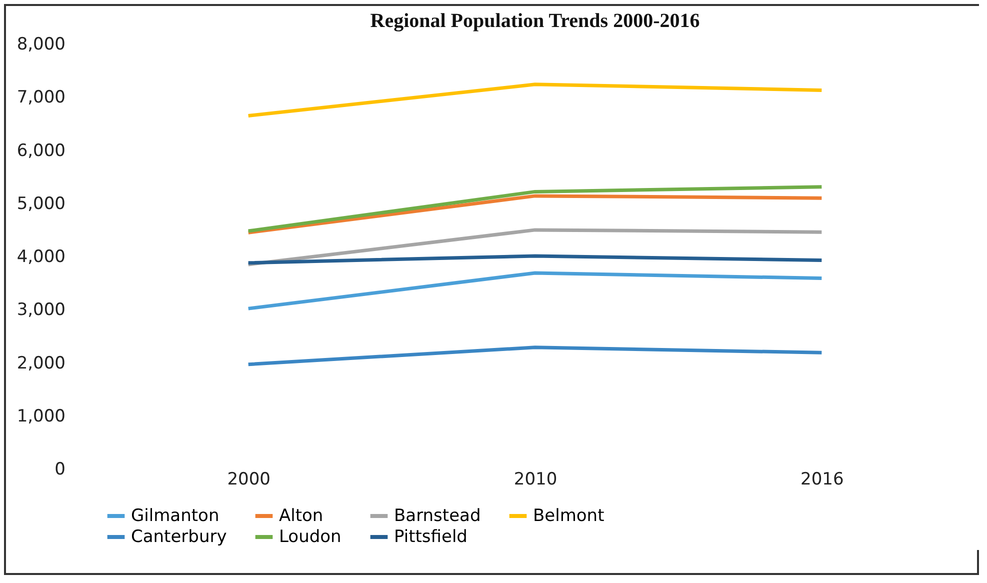 The image size is (987, 583). I want to click on y-tick-label: 3,000, so click(41, 310).